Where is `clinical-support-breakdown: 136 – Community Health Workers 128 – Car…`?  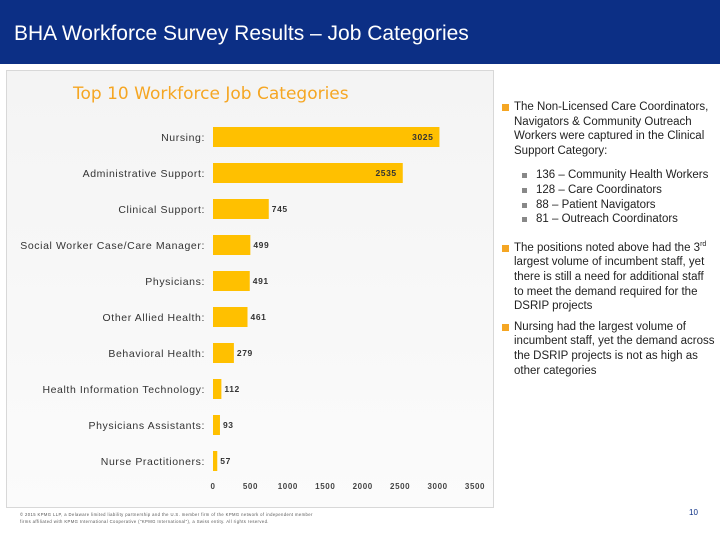
clinical-support-breakdown: 136 – Community Health Workers 128 – Car… is located at coordinates (615, 197).